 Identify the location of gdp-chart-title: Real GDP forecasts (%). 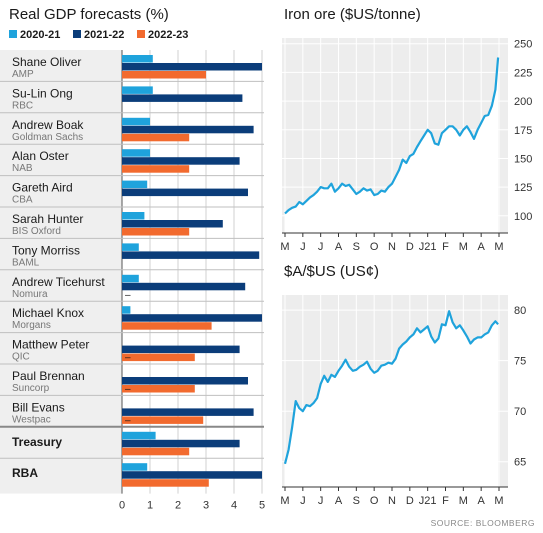
(89, 14).